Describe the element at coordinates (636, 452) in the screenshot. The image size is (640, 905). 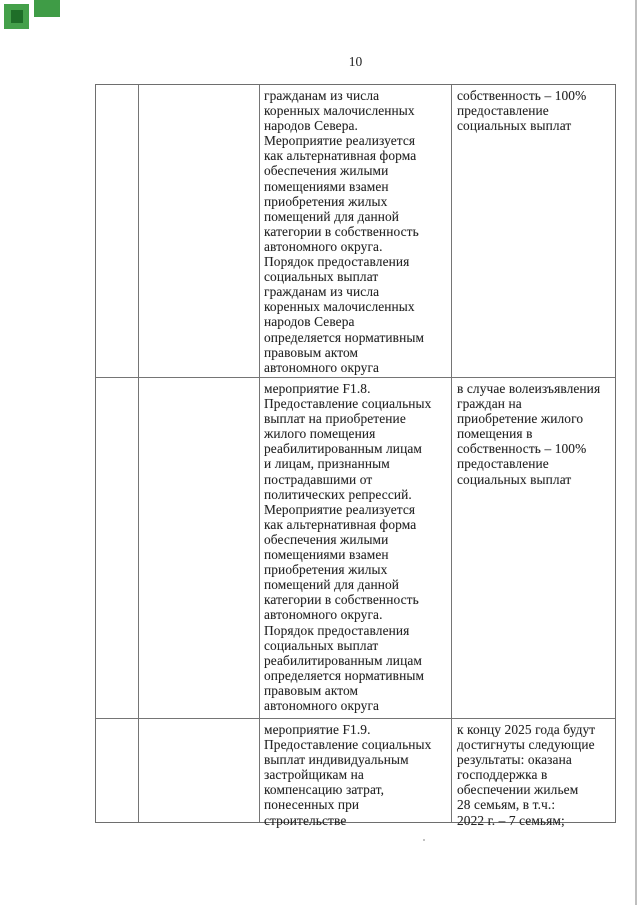
I see `scanner-edge-line` at that location.